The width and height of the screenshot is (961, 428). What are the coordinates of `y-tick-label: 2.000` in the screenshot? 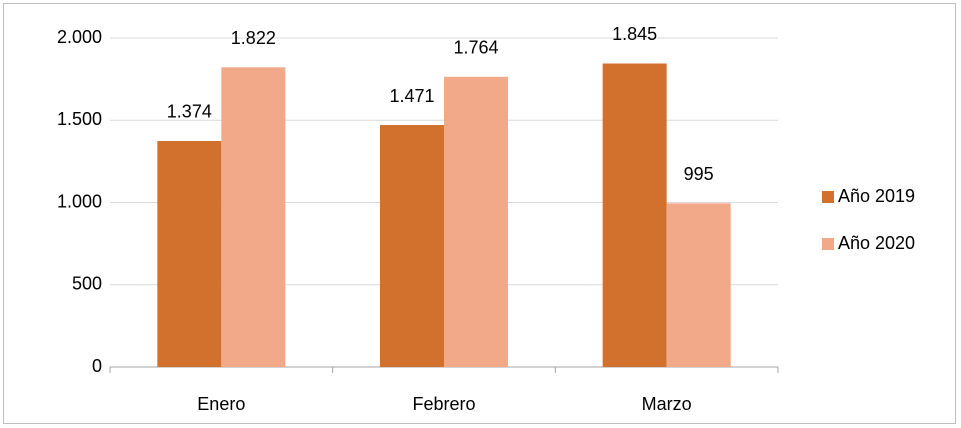 It's located at (79, 37).